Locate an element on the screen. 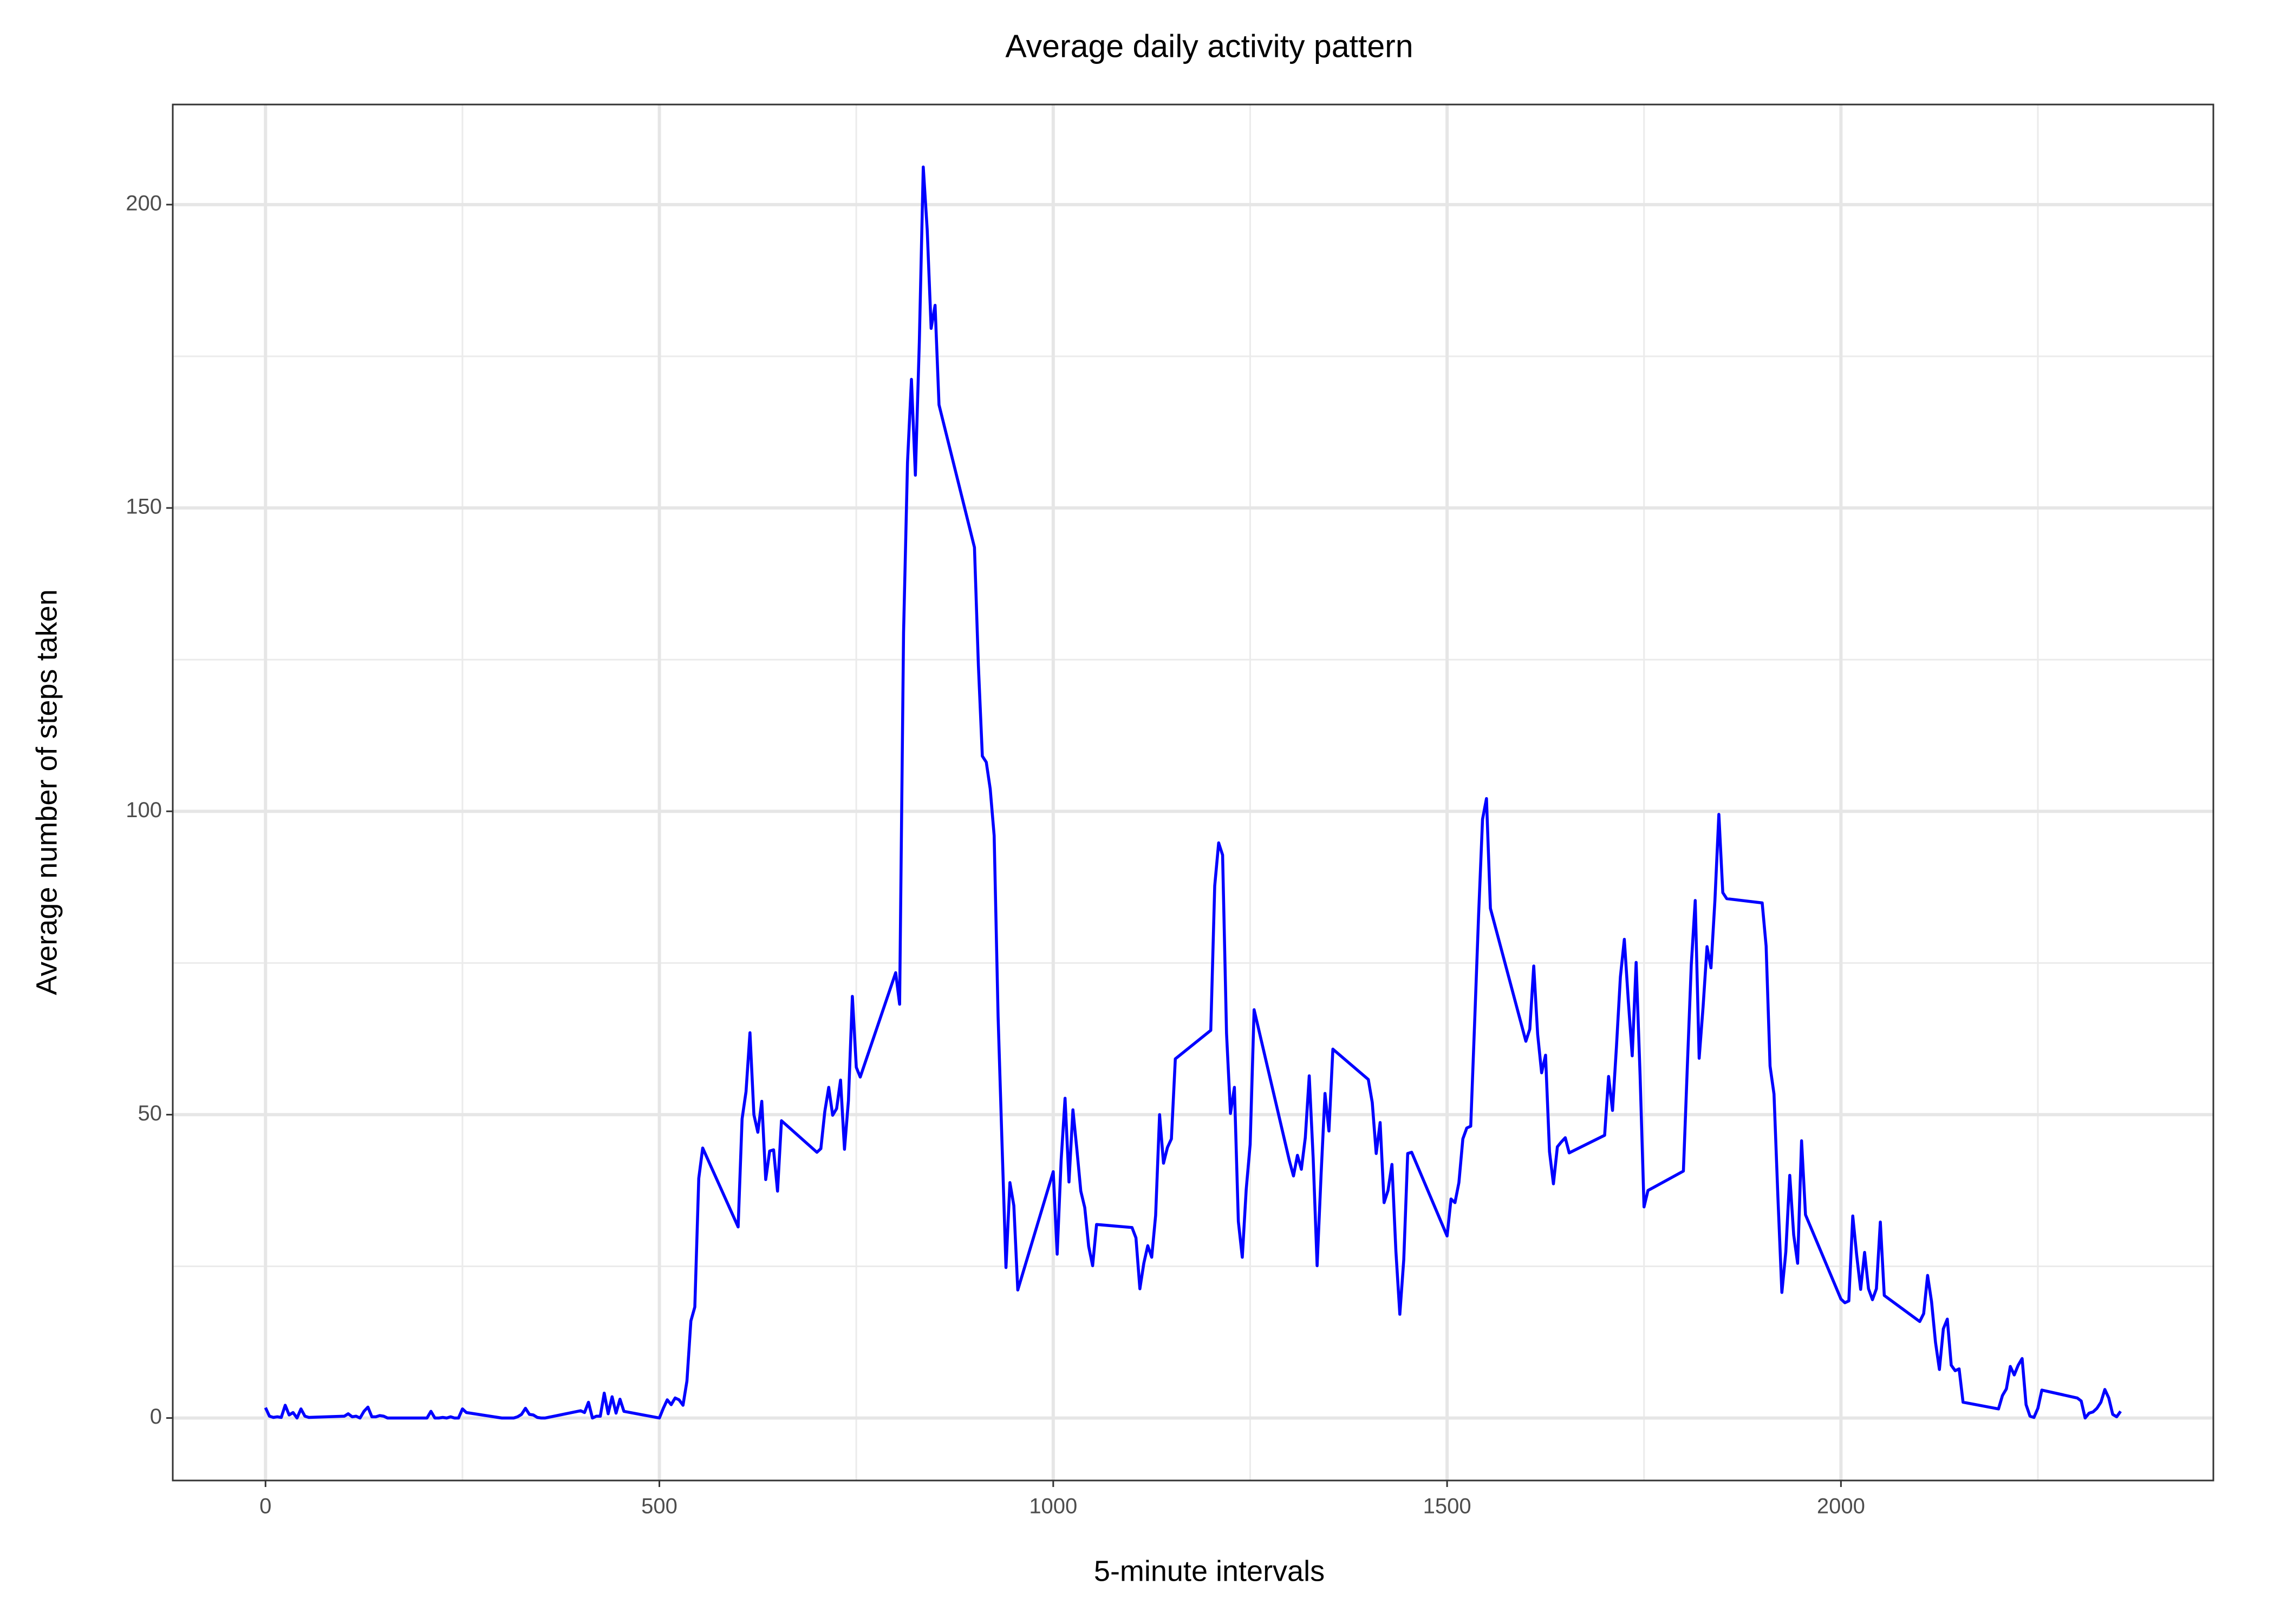 Image resolution: width=2274 pixels, height=1624 pixels. x-tick-label: 500 is located at coordinates (659, 1506).